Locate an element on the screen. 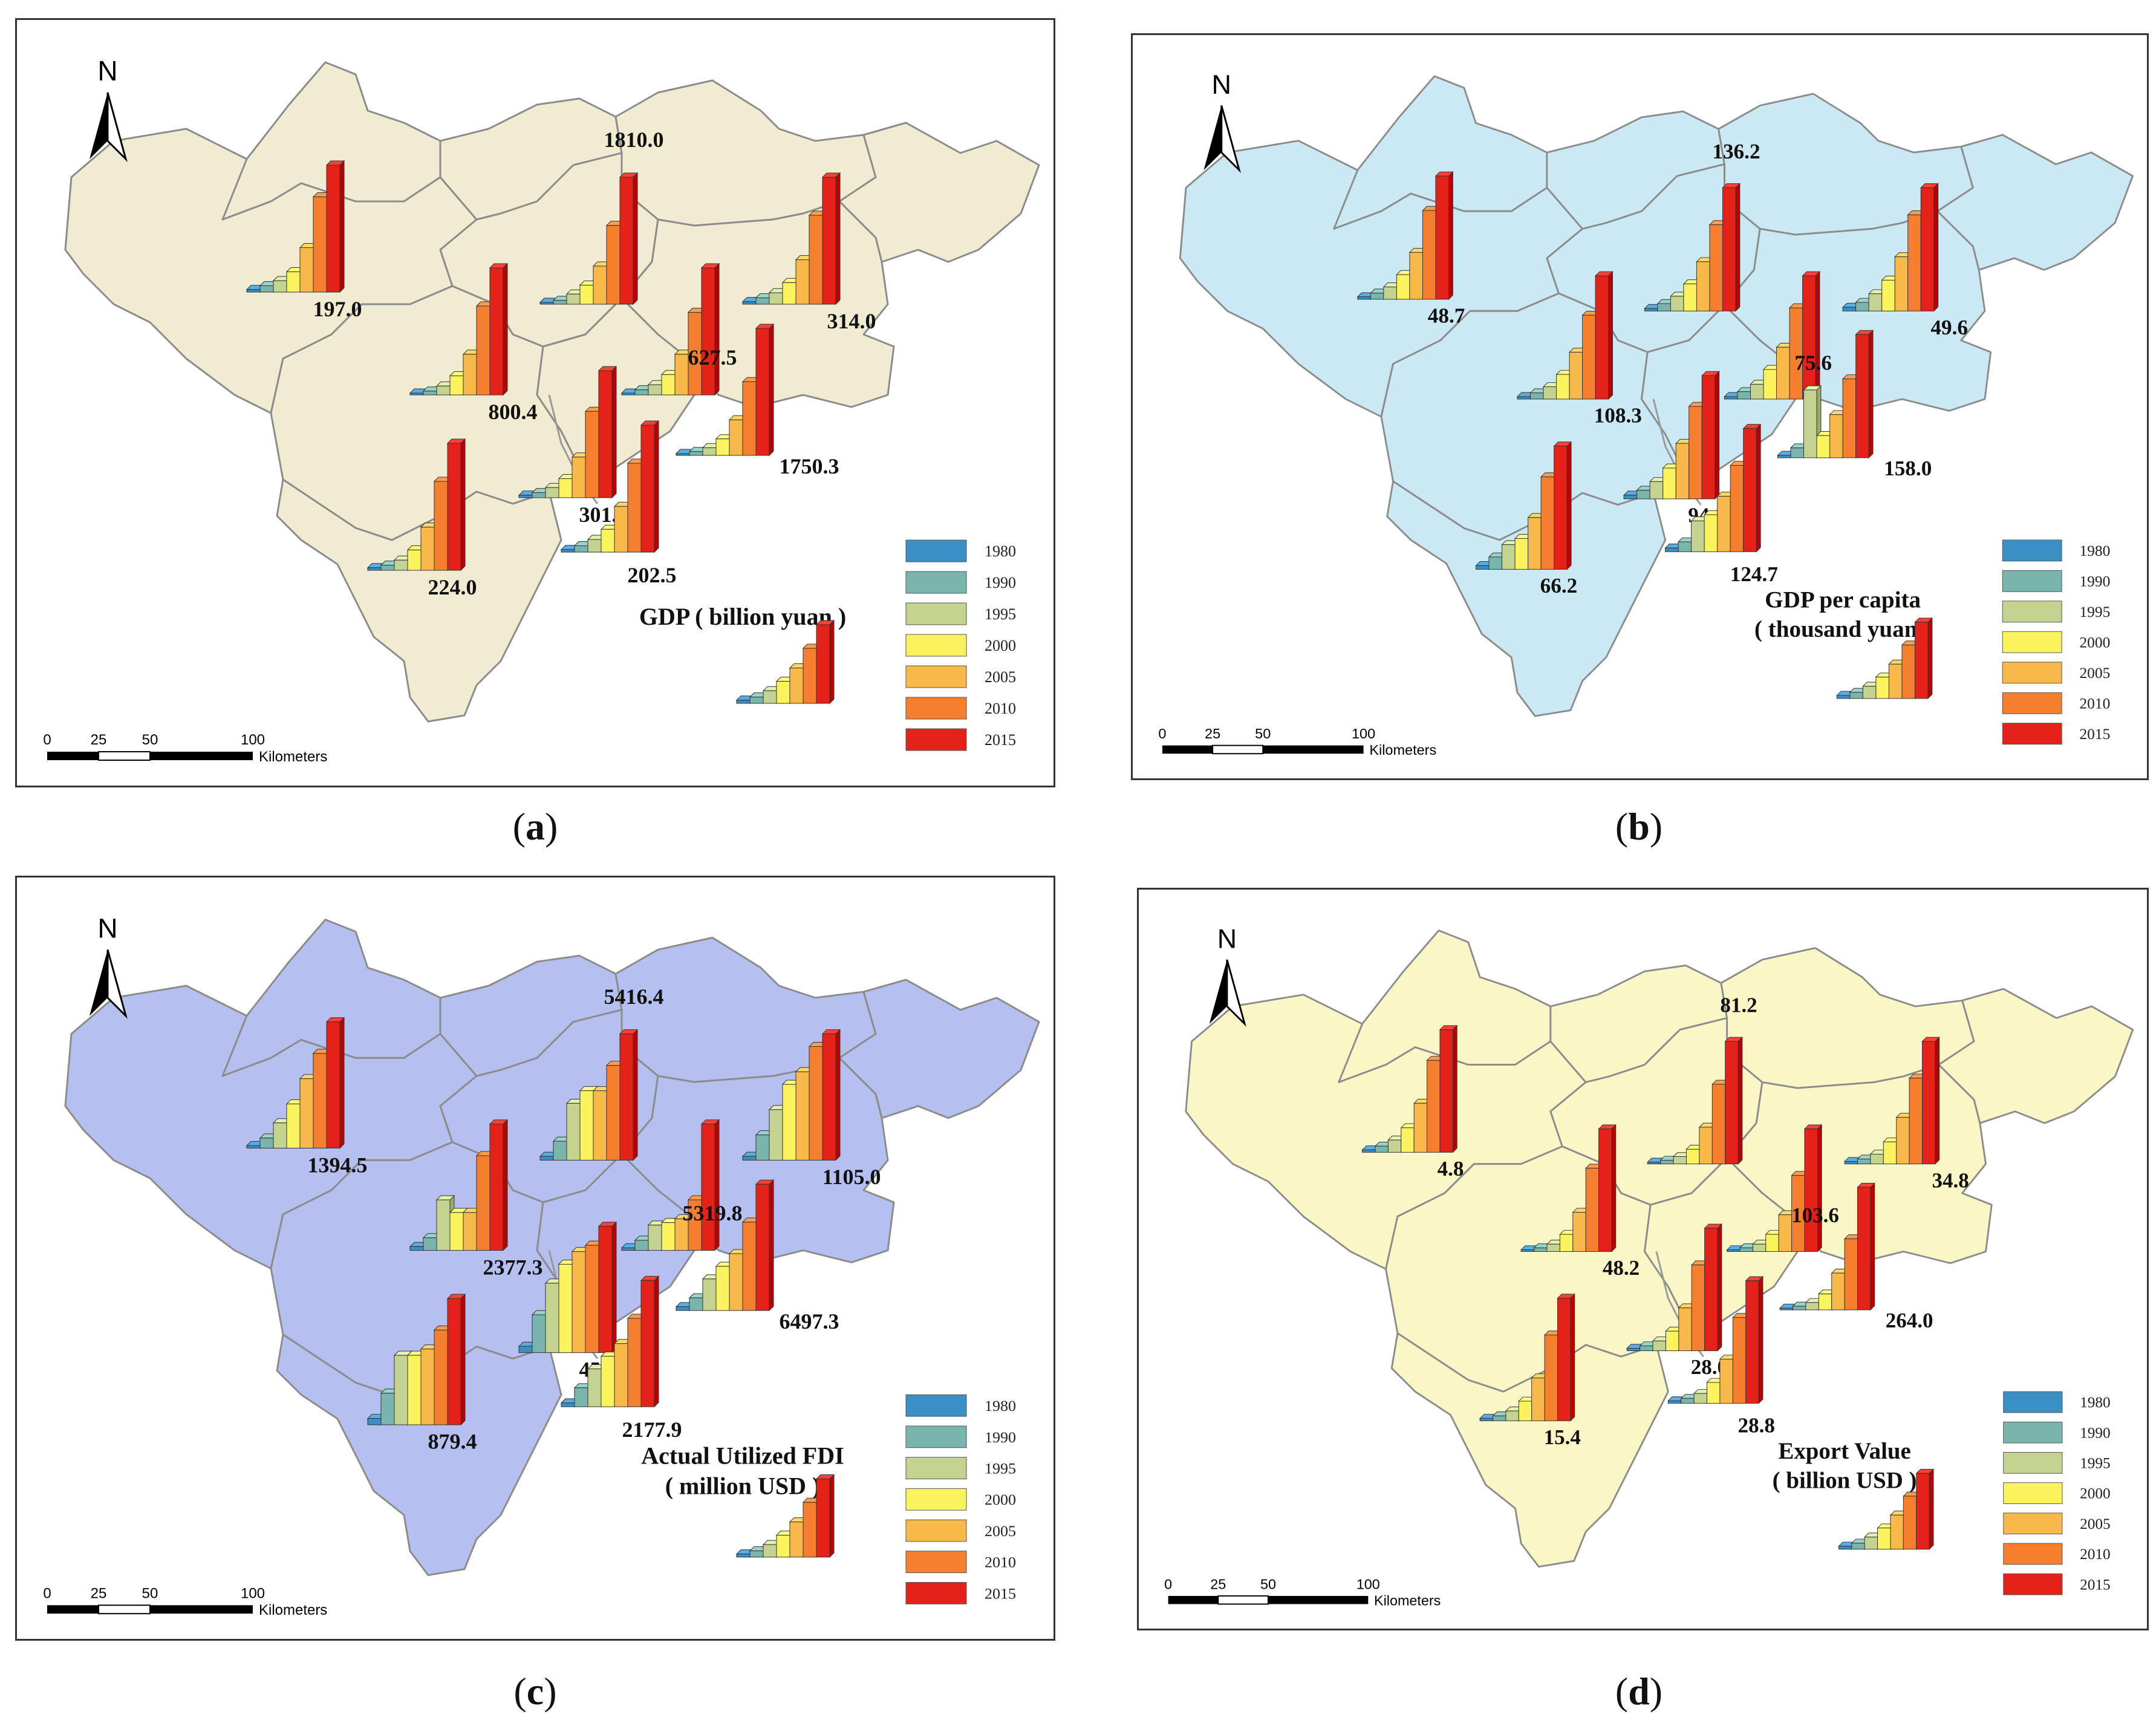 This screenshot has height=1729, width=2156. bar-chart-c5 is located at coordinates (670, 329).